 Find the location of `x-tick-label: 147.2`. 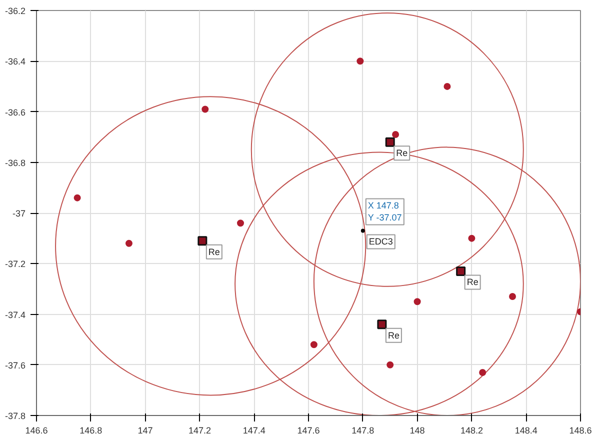

x-tick-label: 147.2 is located at coordinates (199, 431).